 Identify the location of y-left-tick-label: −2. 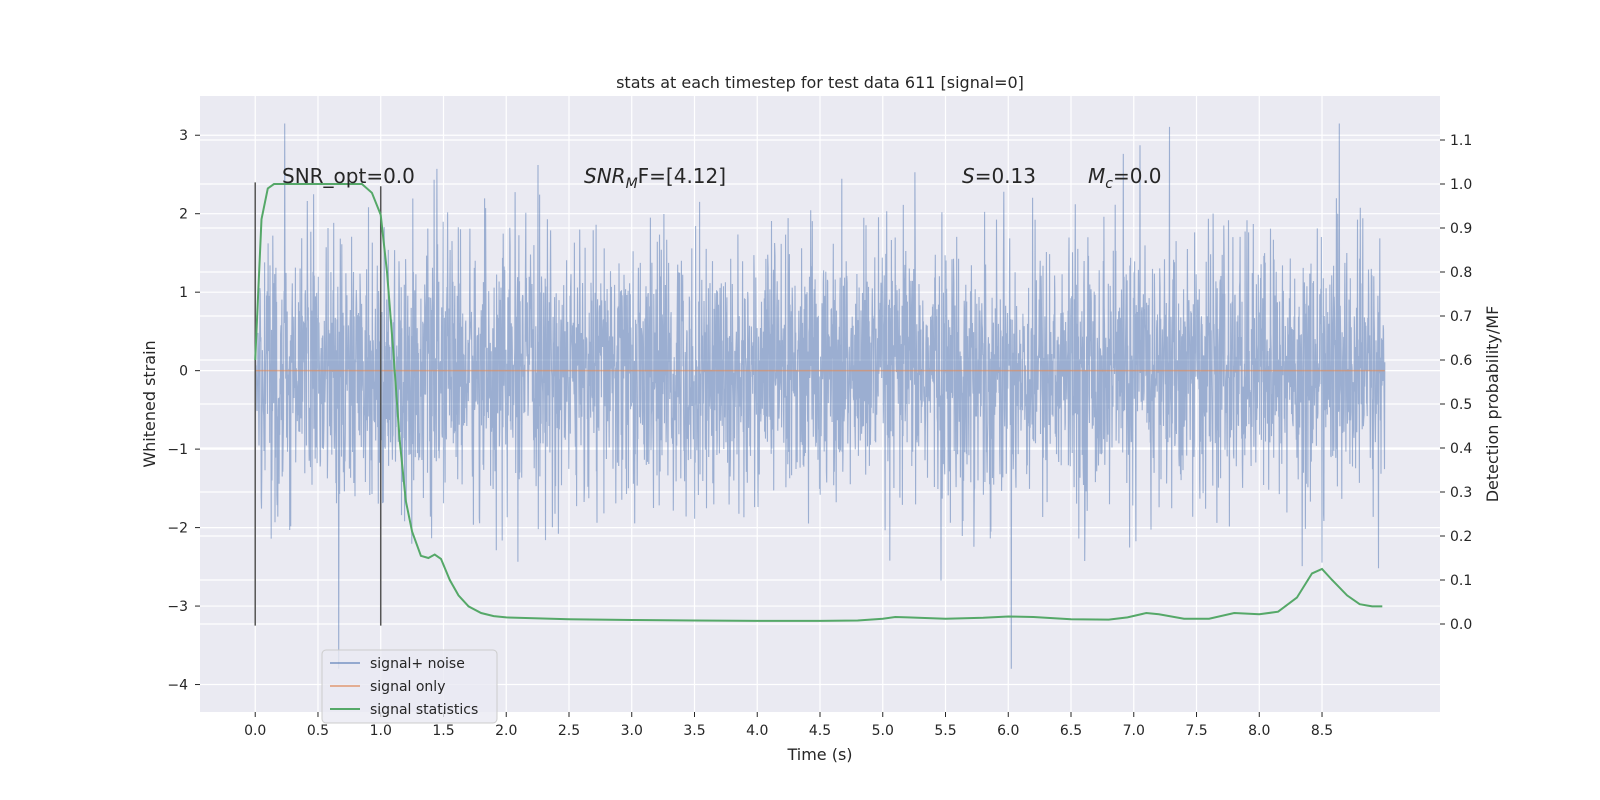
(177, 529).